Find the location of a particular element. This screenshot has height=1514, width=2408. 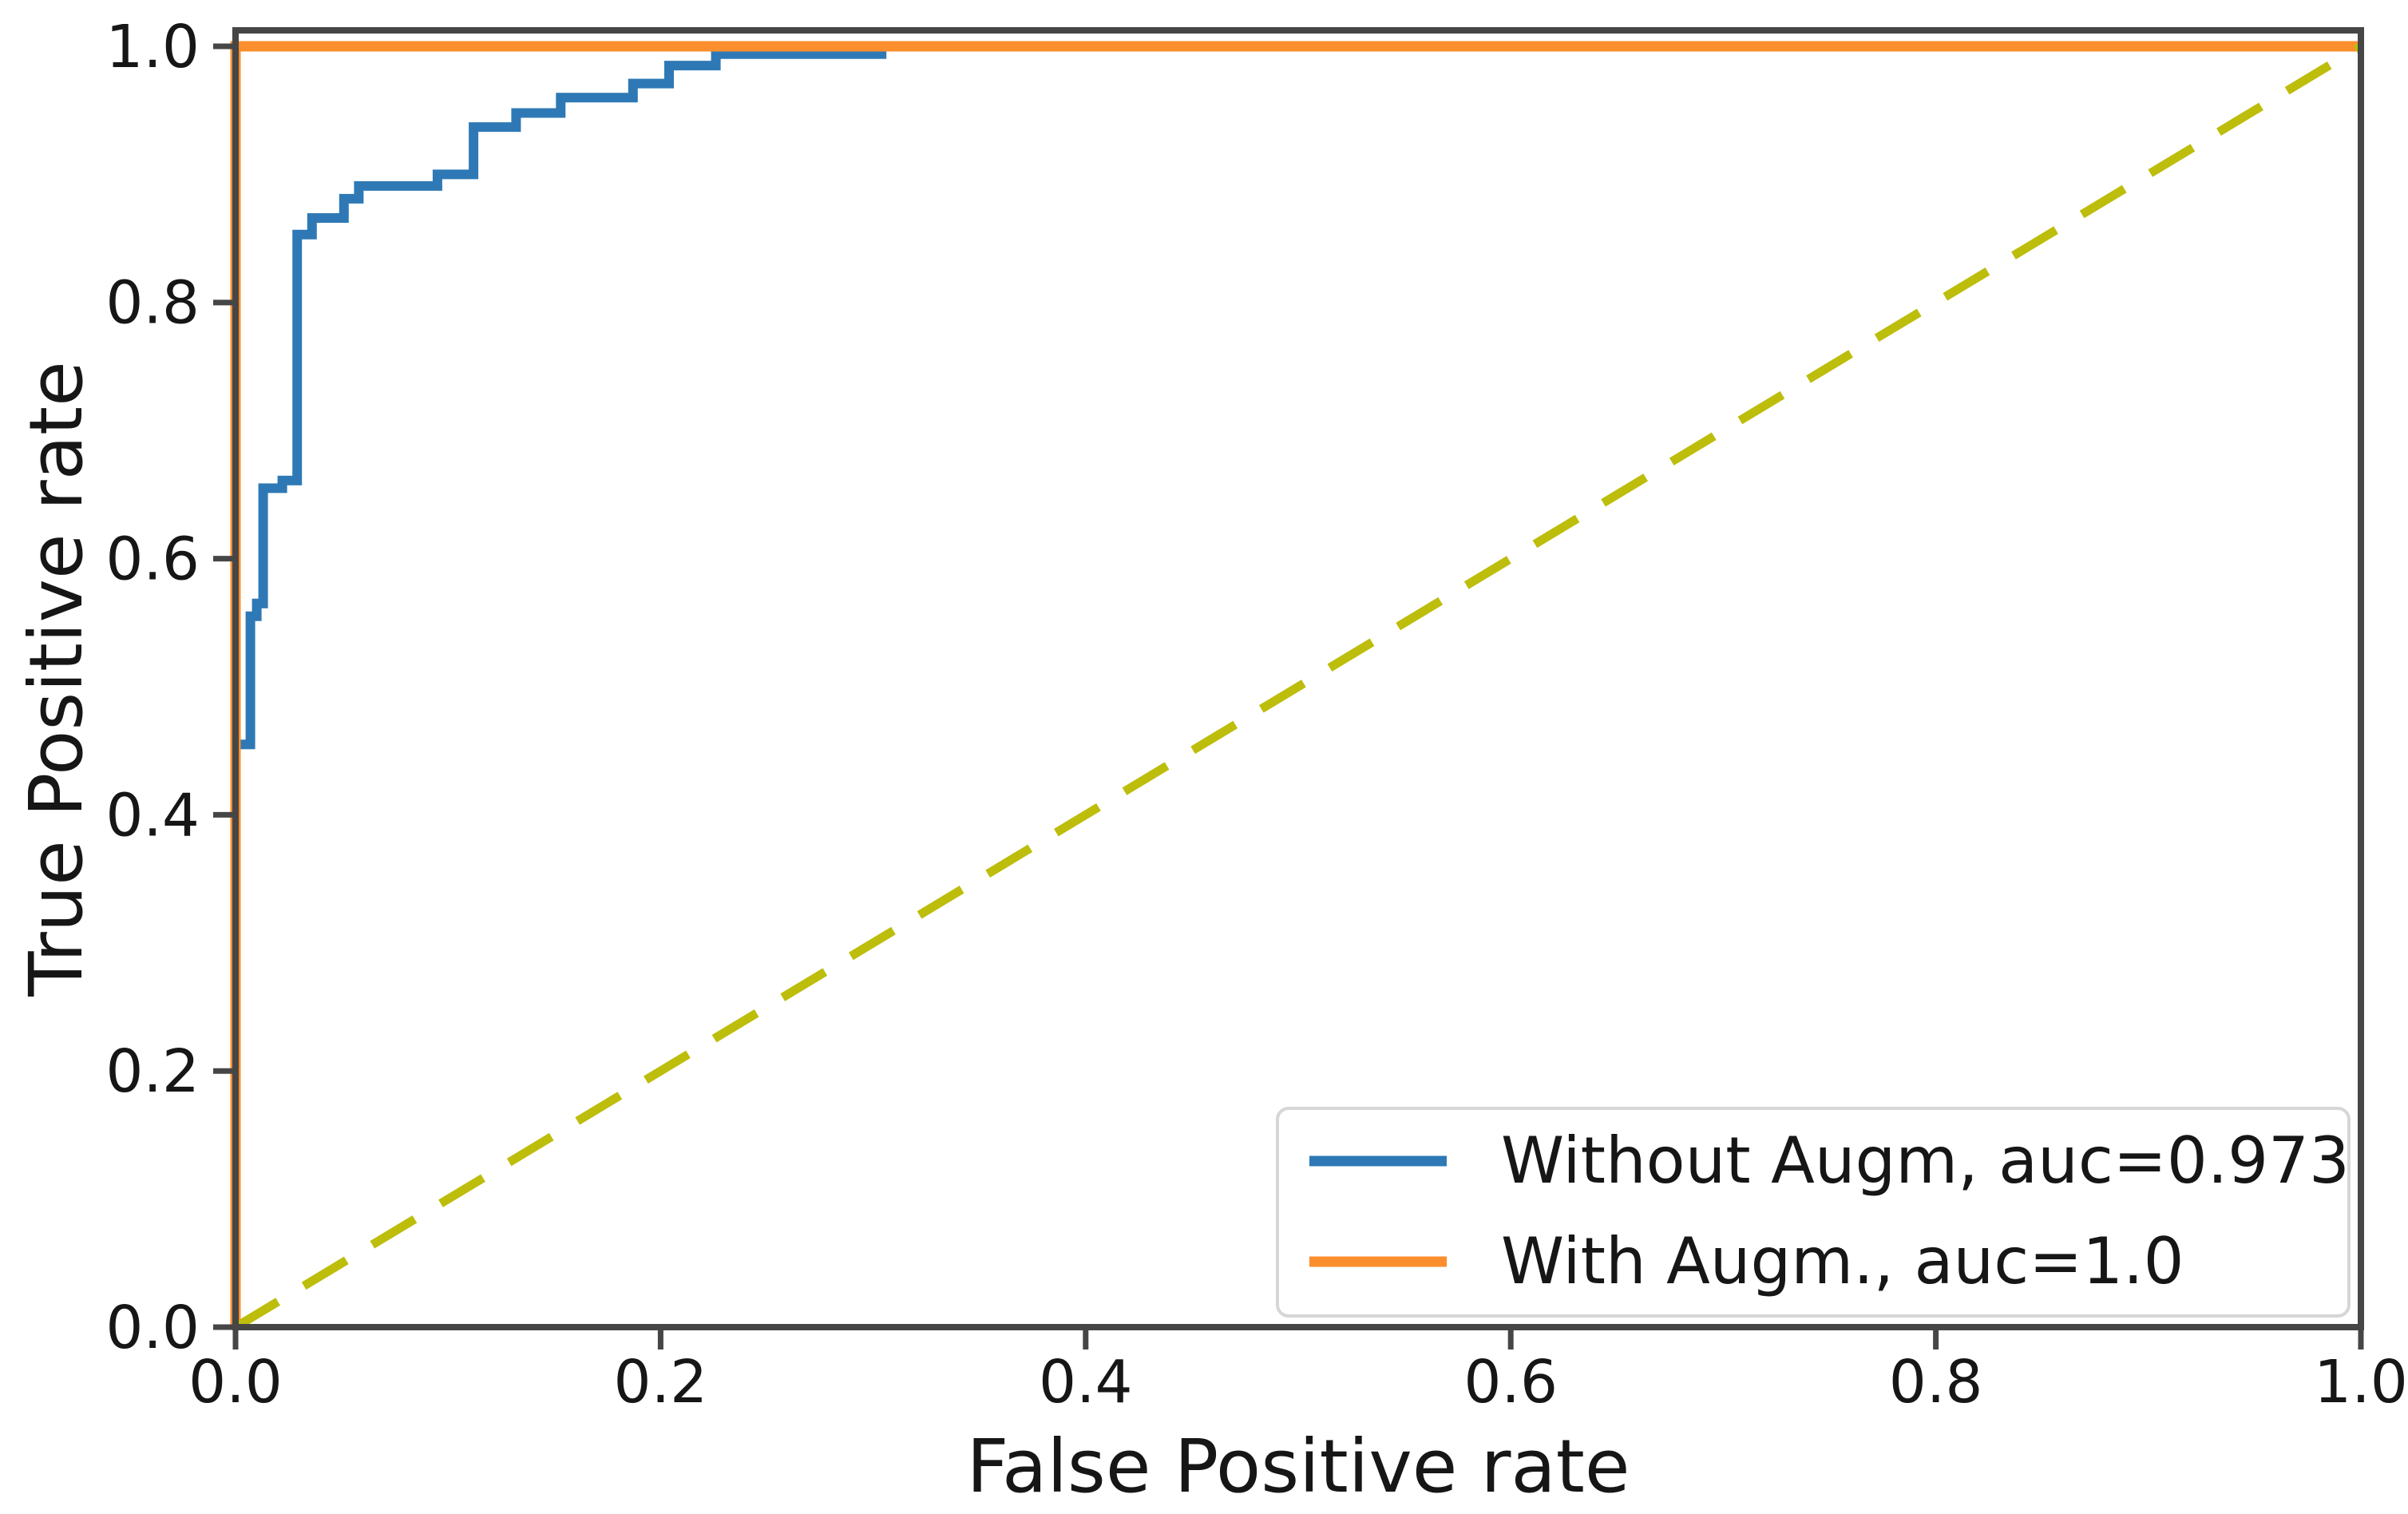

x-tick-label: 1.0 is located at coordinates (2361, 1382).